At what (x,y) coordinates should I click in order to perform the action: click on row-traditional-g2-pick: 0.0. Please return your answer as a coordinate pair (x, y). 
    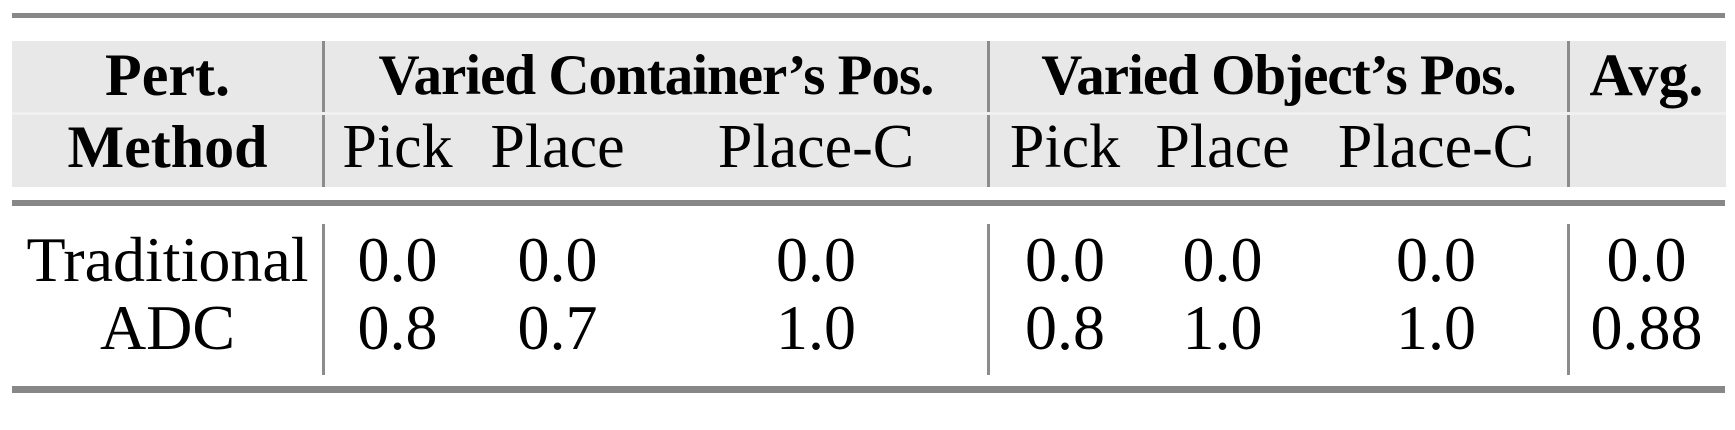
    Looking at the image, I should click on (1065, 259).